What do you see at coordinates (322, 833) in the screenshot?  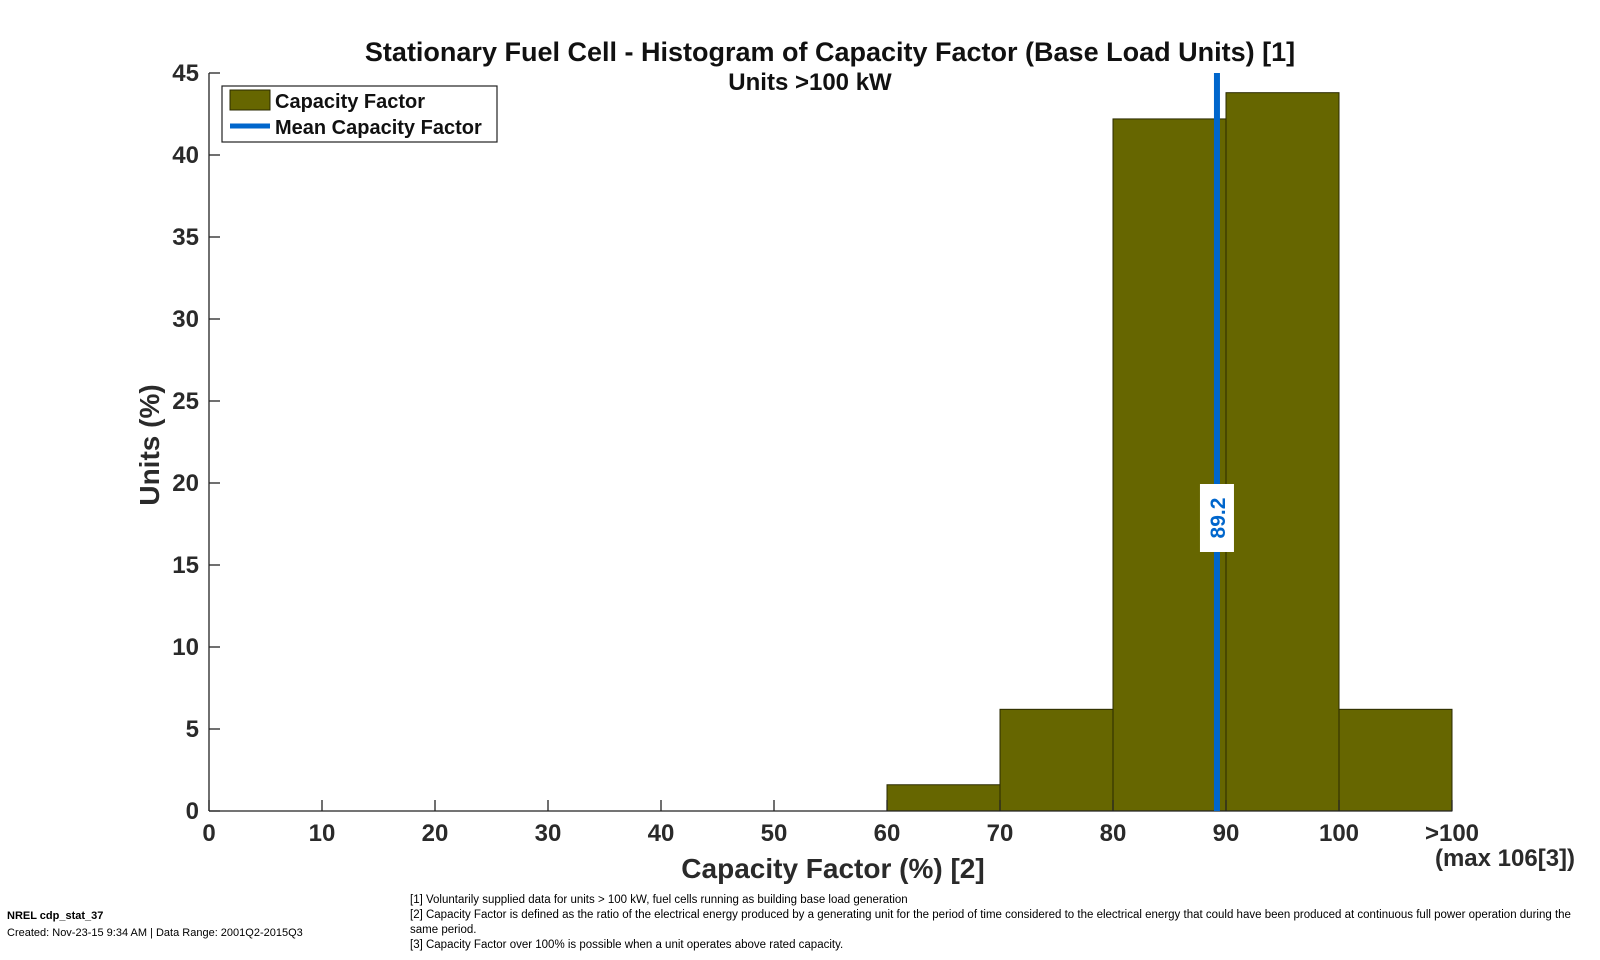 I see `x-tick-label: 10` at bounding box center [322, 833].